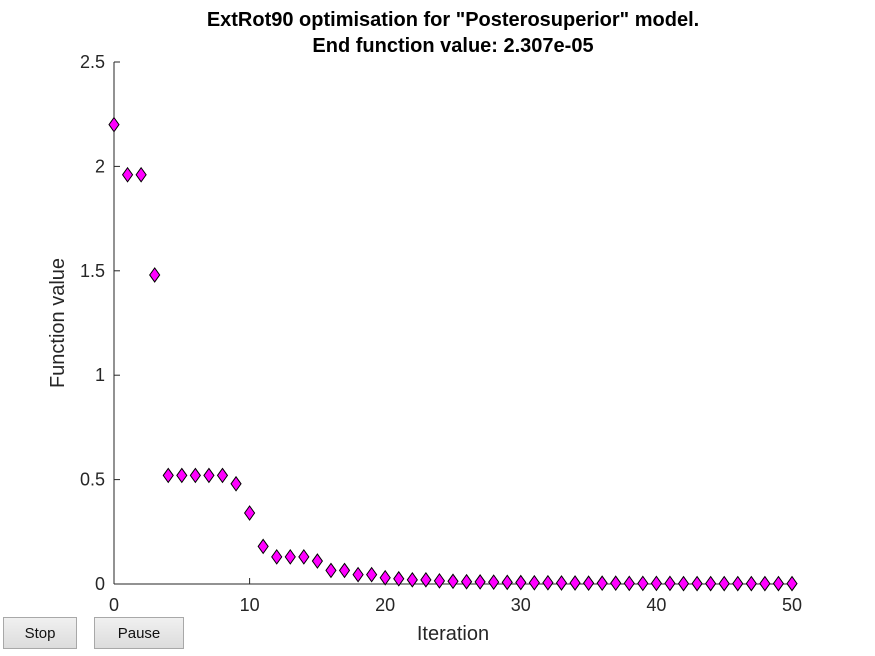 The height and width of the screenshot is (656, 875). I want to click on pause-button: Pause, so click(139, 633).